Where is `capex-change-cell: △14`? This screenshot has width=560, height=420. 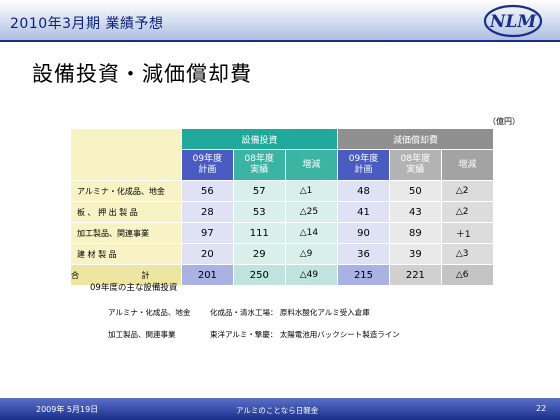 capex-change-cell: △14 is located at coordinates (311, 233).